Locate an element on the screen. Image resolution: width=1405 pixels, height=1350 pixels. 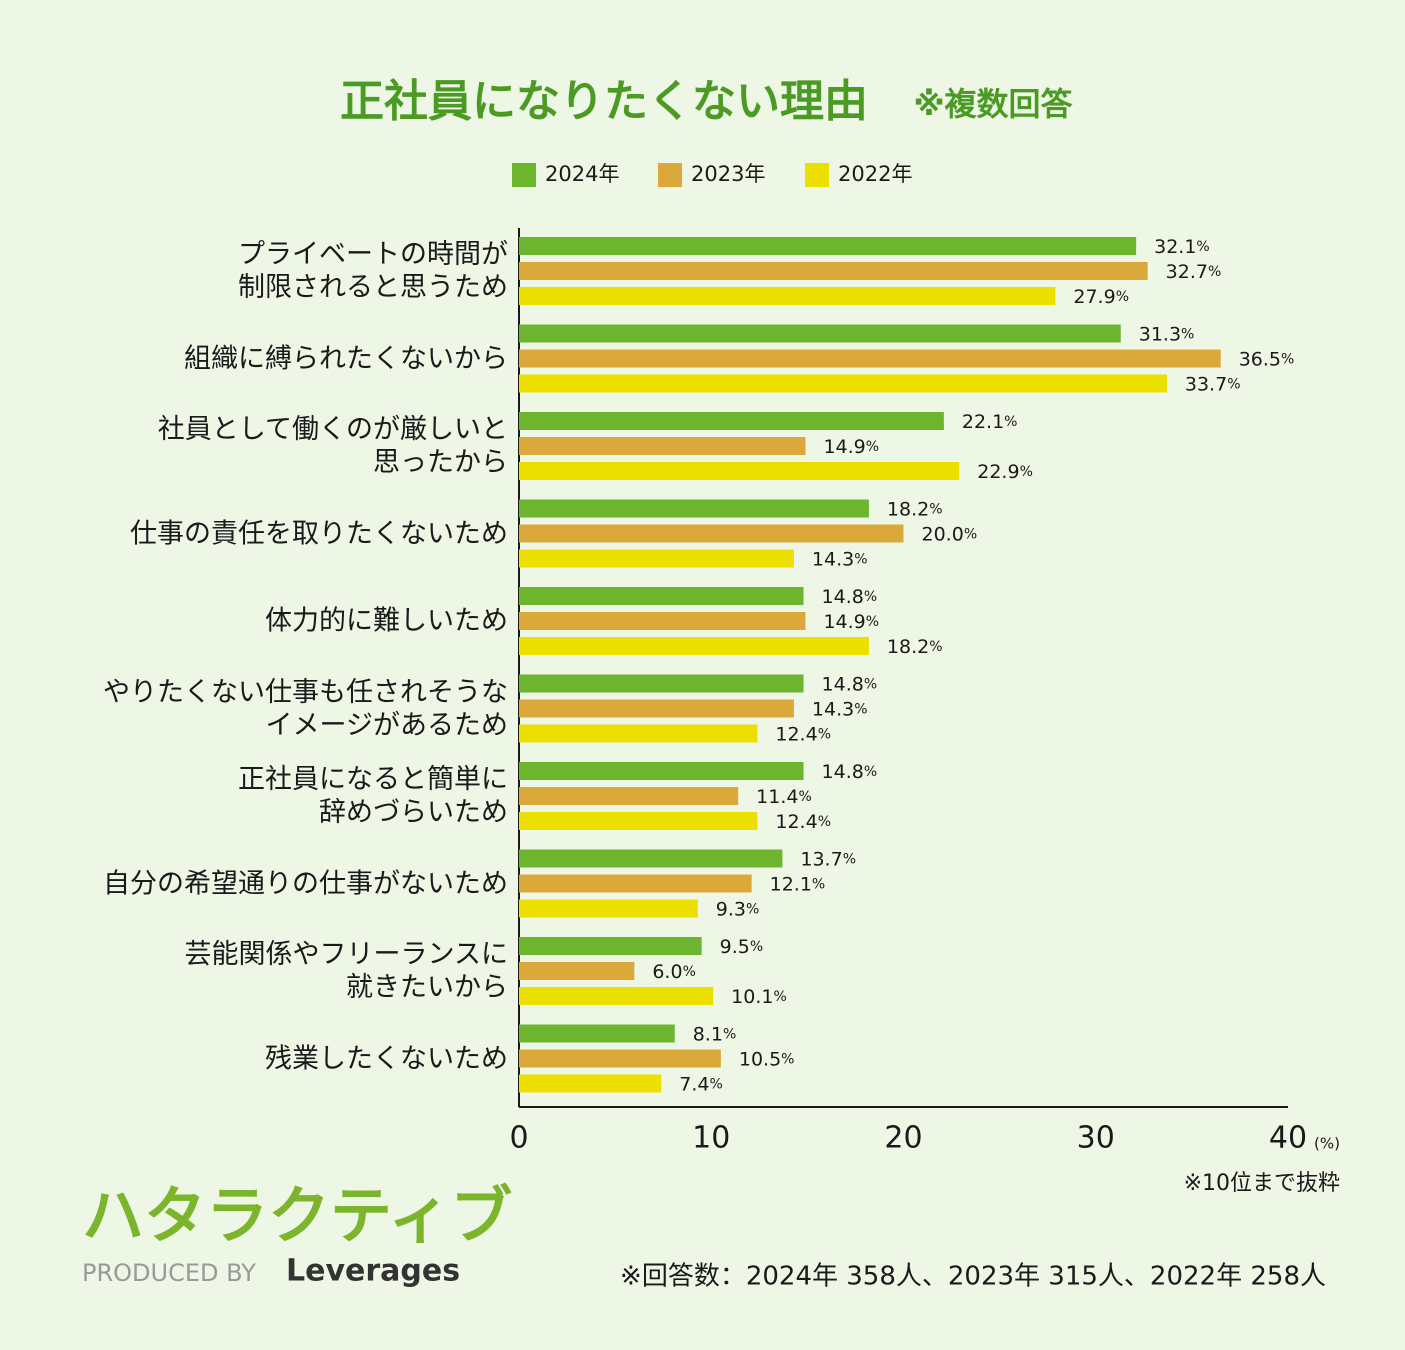
value-label: 31.3% is located at coordinates (1167, 334).